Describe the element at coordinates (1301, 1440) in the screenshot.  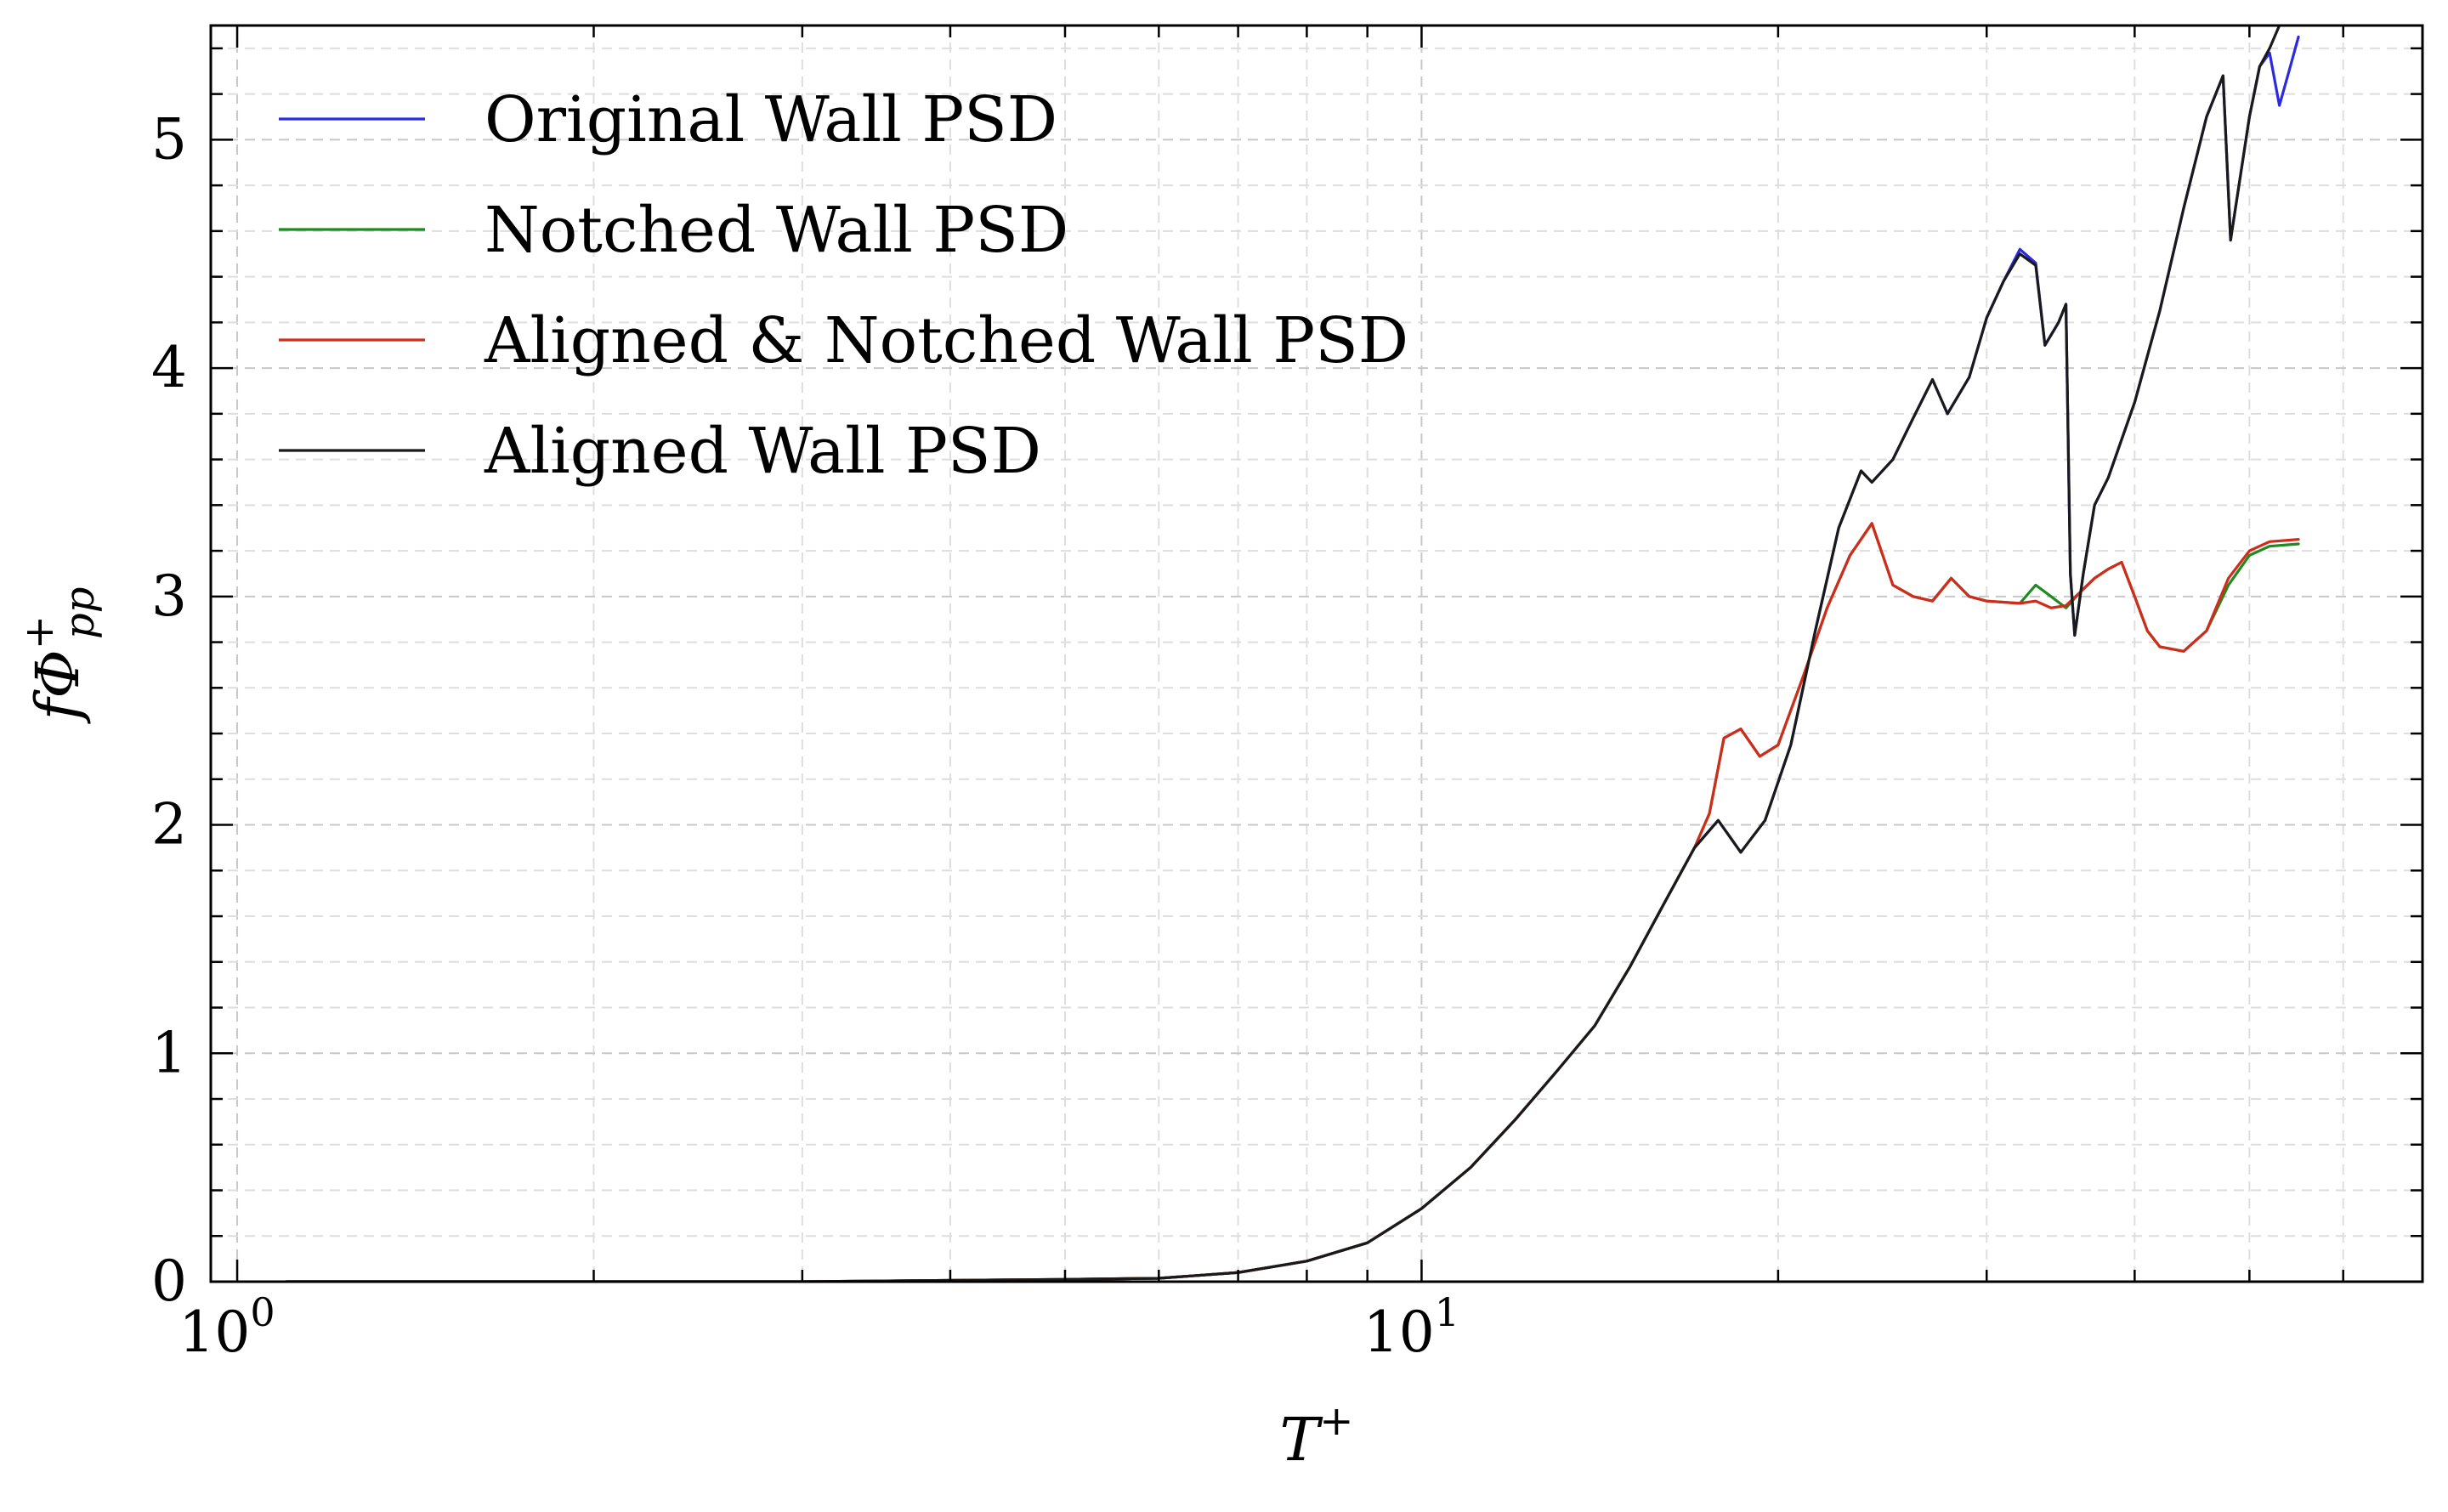
I see `x-axis-label-main: T` at that location.